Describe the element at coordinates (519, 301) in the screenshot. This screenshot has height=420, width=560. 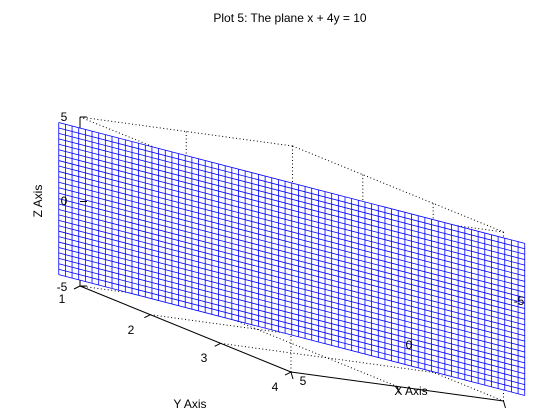
I see `x-tick-label-3: -5` at that location.